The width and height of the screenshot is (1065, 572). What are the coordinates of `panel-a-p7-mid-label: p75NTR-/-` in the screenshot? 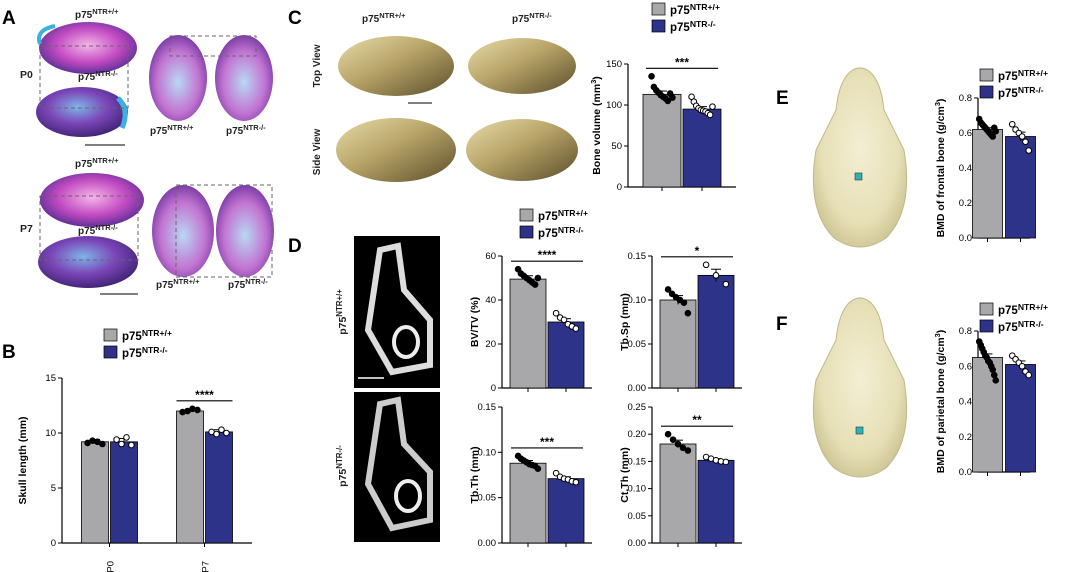 It's located at (98, 230).